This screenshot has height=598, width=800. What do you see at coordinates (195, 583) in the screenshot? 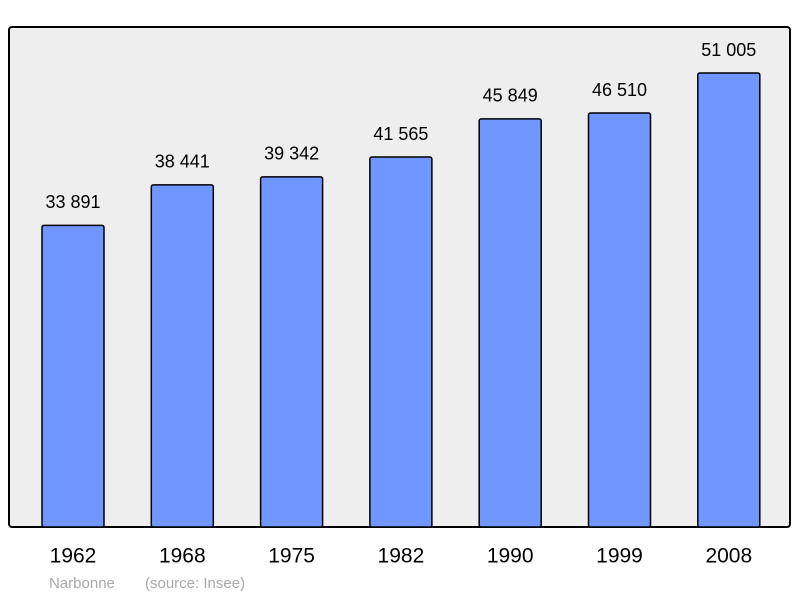
I see `source: (source: Insee)` at bounding box center [195, 583].